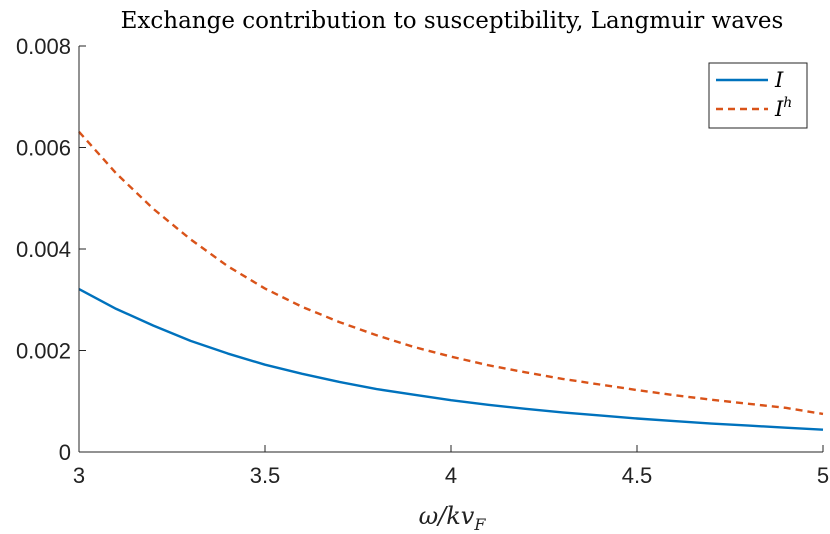 The height and width of the screenshot is (534, 830). What do you see at coordinates (79, 475) in the screenshot?
I see `x-tick-label: 3` at bounding box center [79, 475].